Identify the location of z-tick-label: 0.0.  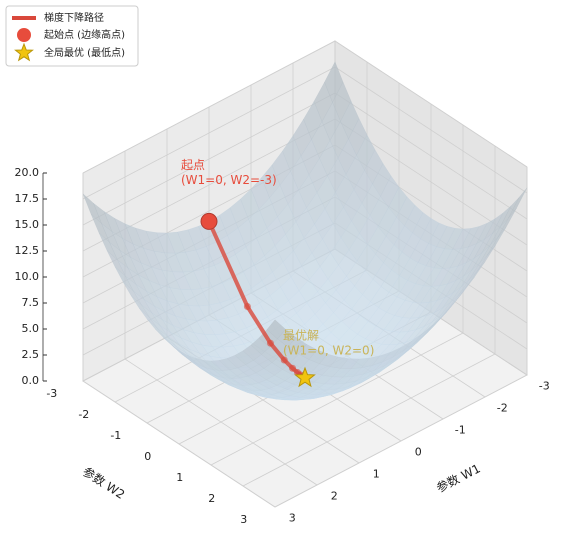
(31, 380).